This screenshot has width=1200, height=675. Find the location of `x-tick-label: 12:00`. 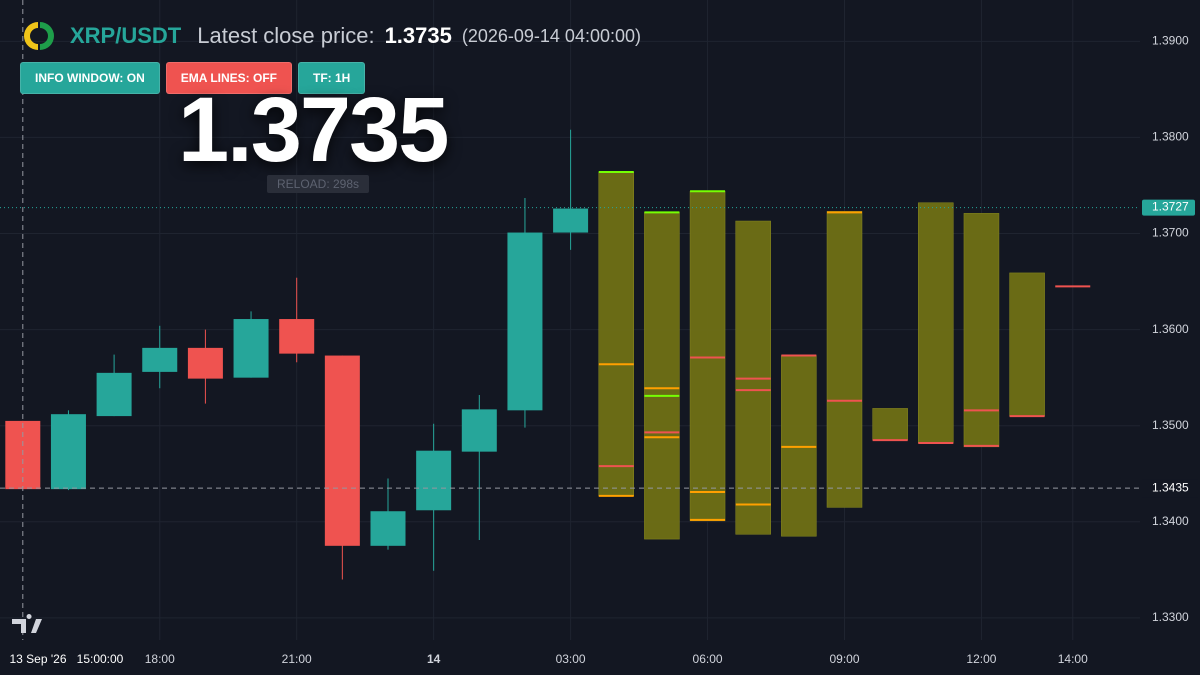

x-tick-label: 12:00 is located at coordinates (981, 659).